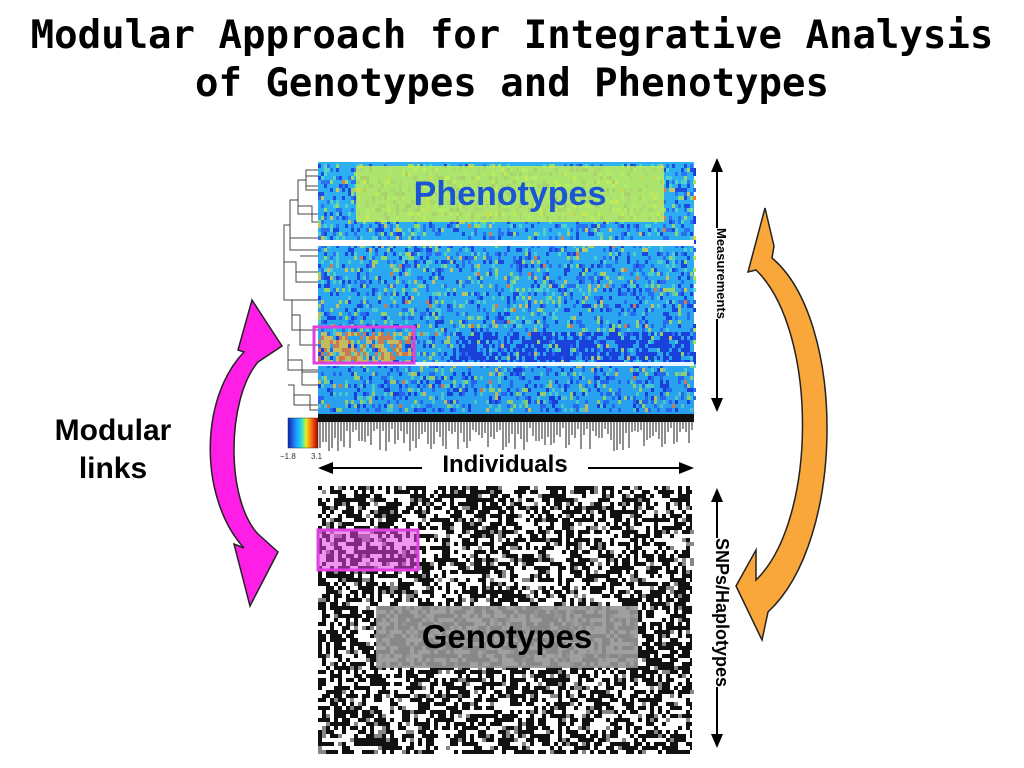  Describe the element at coordinates (300, 290) in the screenshot. I see `row-dendrogram` at that location.